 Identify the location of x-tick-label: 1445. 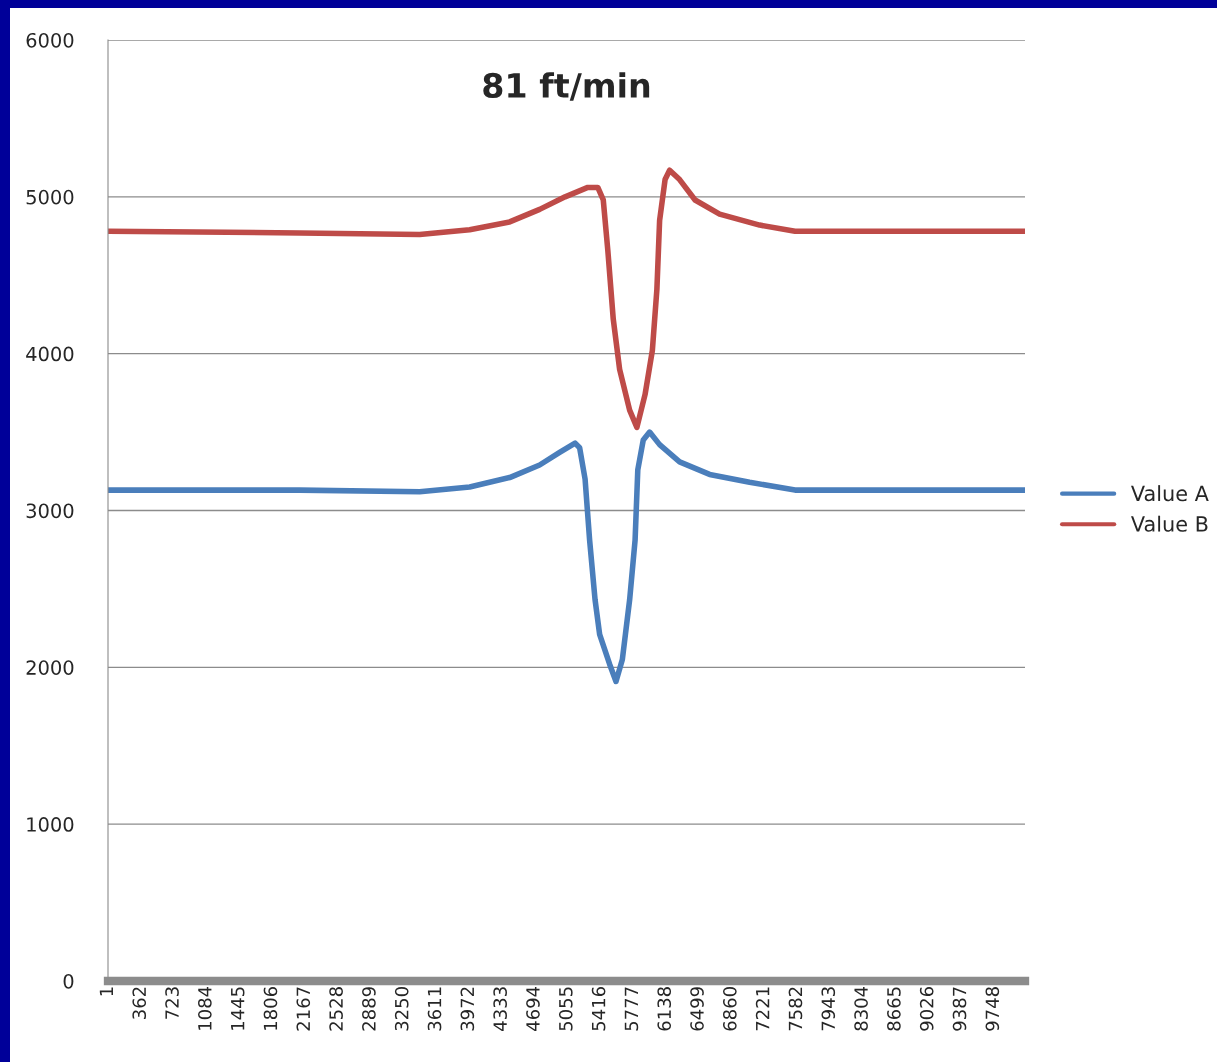
(238, 1008).